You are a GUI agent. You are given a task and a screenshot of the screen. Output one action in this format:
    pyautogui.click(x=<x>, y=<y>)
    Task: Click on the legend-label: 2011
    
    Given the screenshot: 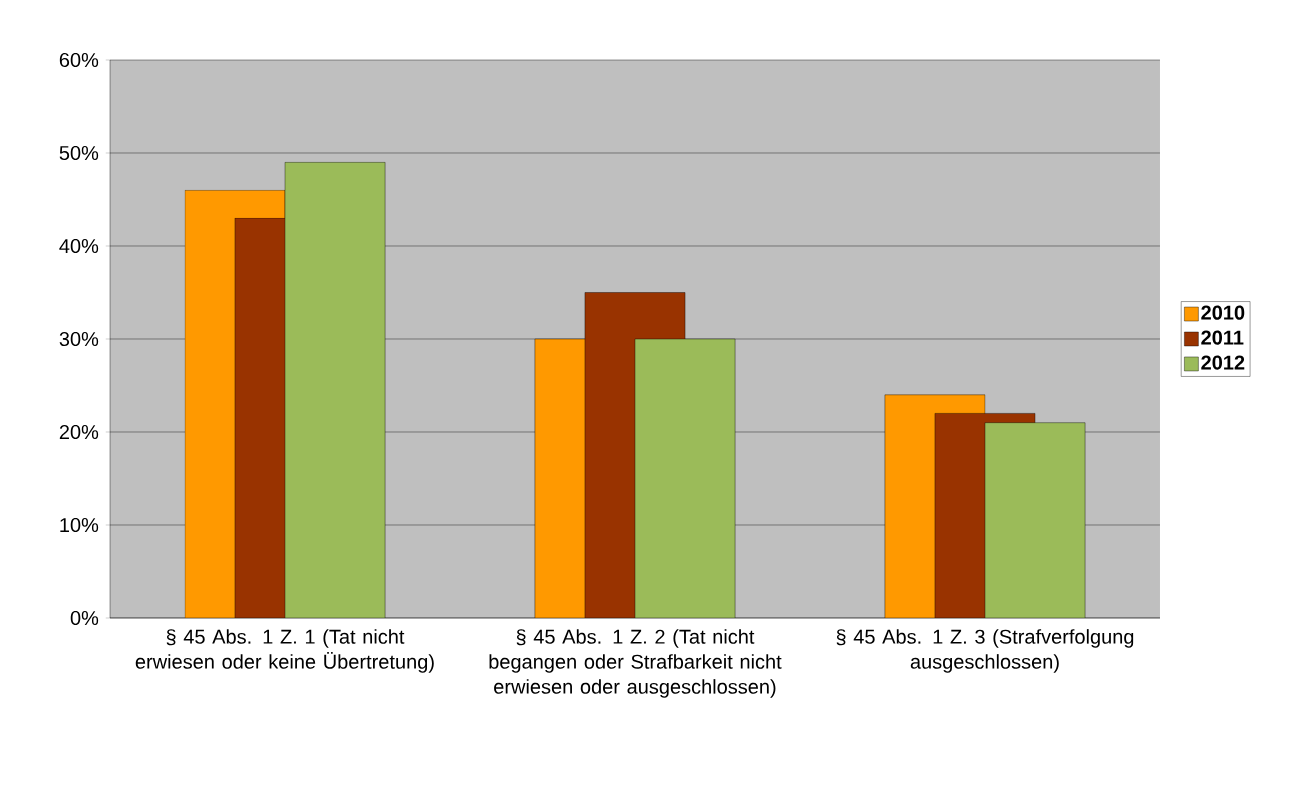 What is the action you would take?
    pyautogui.click(x=1222, y=337)
    